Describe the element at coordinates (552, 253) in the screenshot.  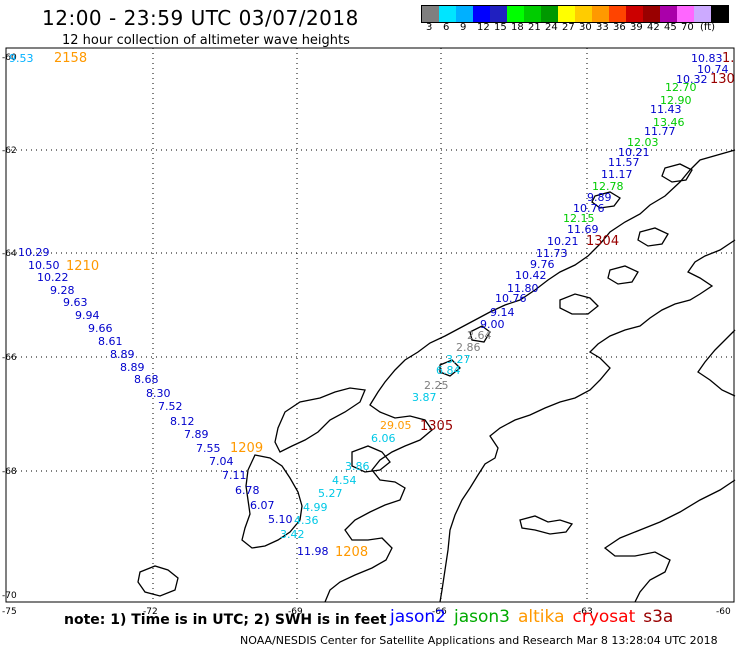
I see `wave-height-point: 11.73` at that location.